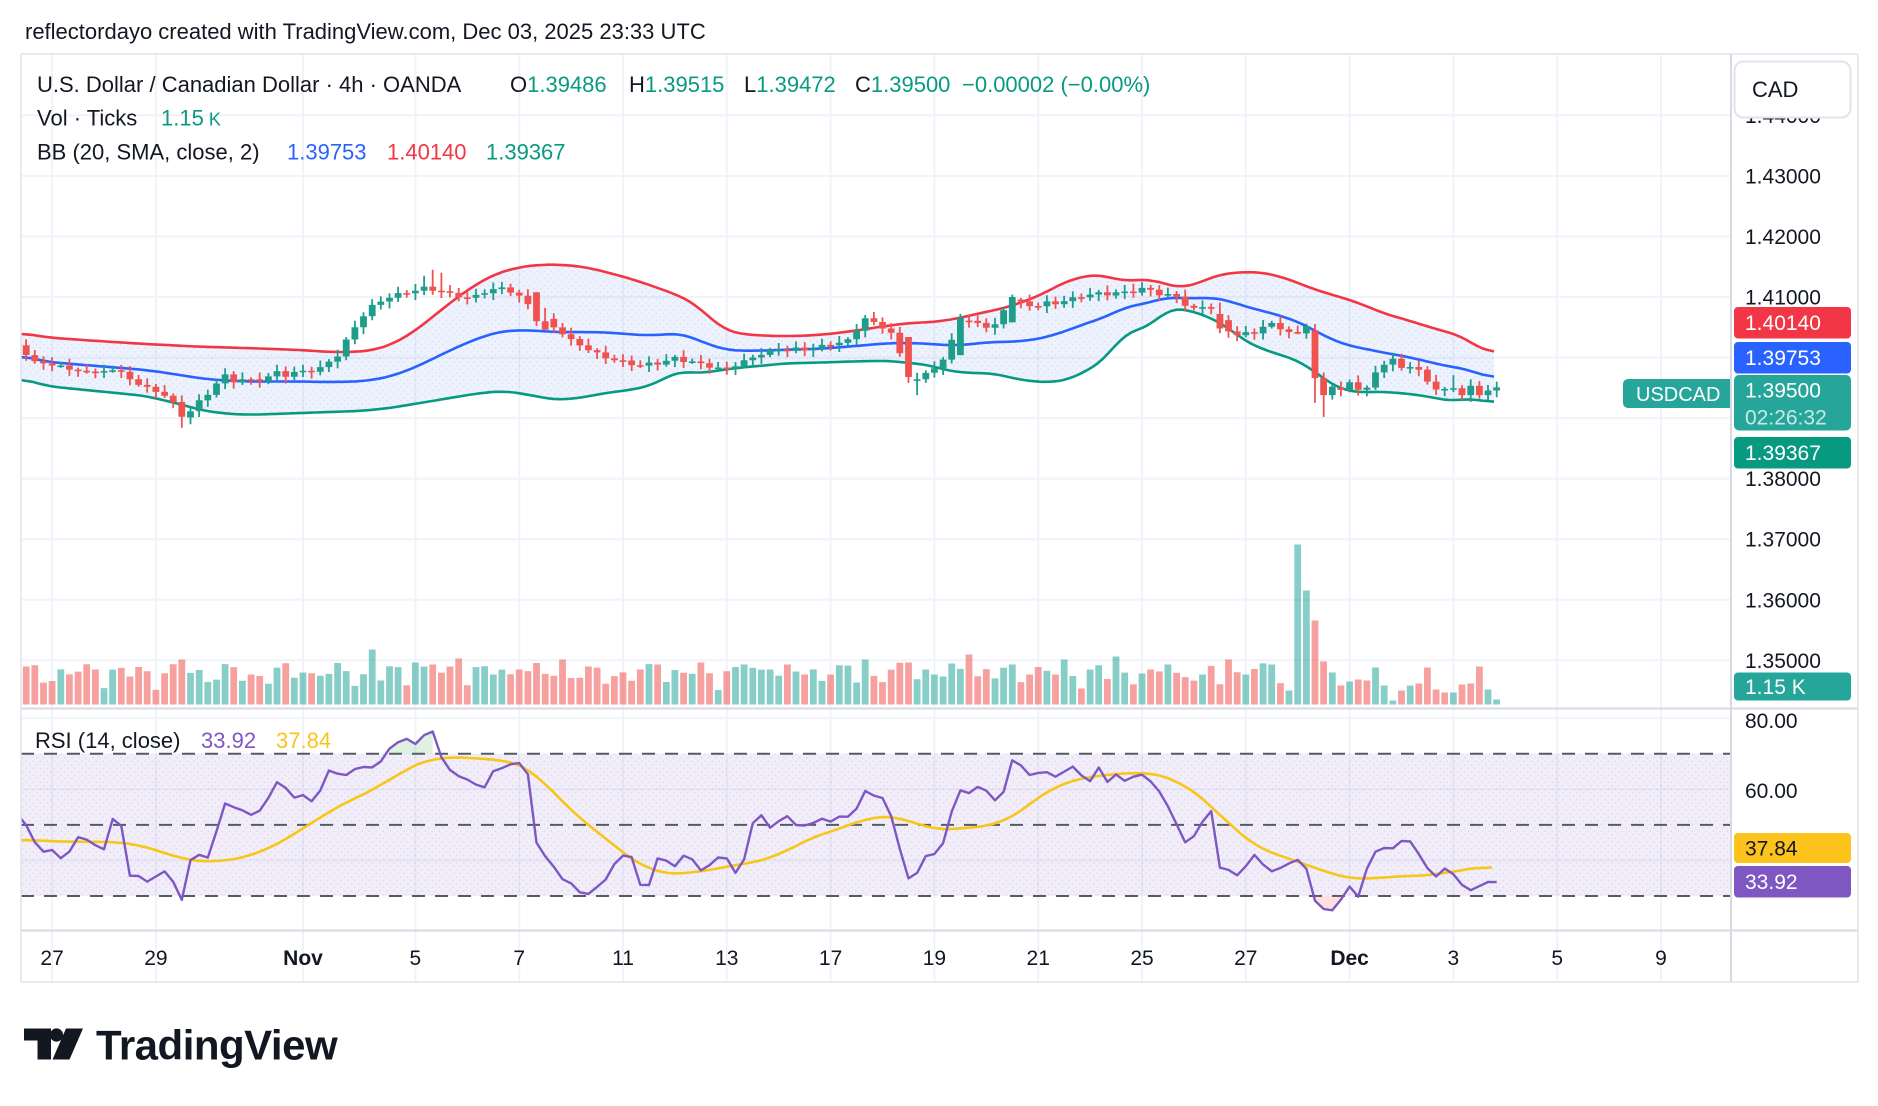 This screenshot has height=1106, width=1878. What do you see at coordinates (1349, 958) in the screenshot?
I see `svg-text: Dec` at bounding box center [1349, 958].